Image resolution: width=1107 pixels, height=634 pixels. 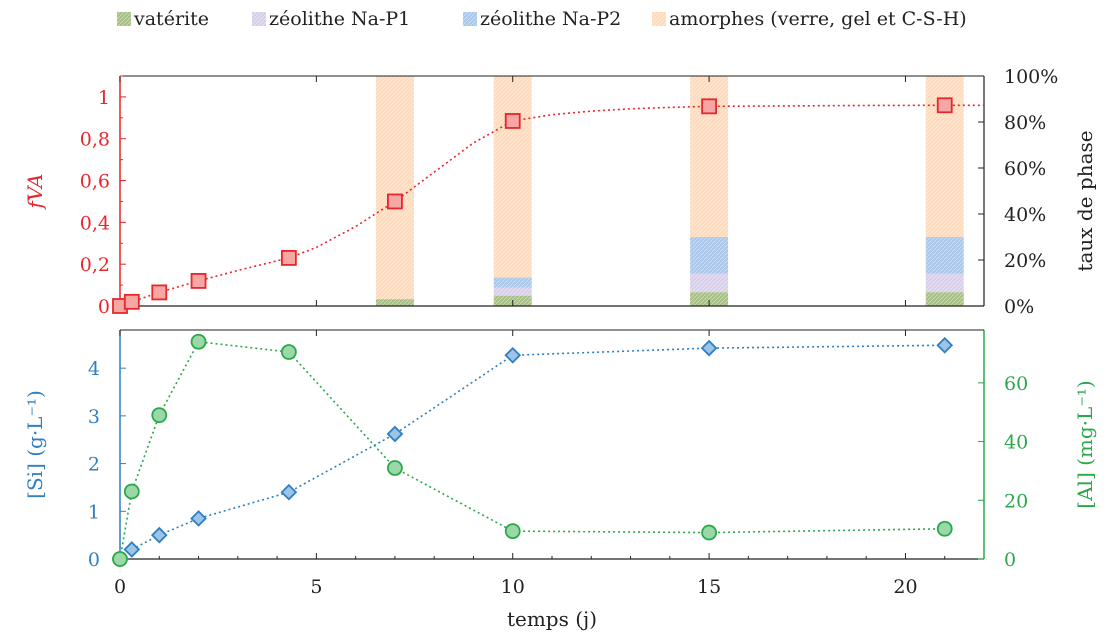 What do you see at coordinates (104, 307) in the screenshot?
I see `fva-tick-label: 0` at bounding box center [104, 307].